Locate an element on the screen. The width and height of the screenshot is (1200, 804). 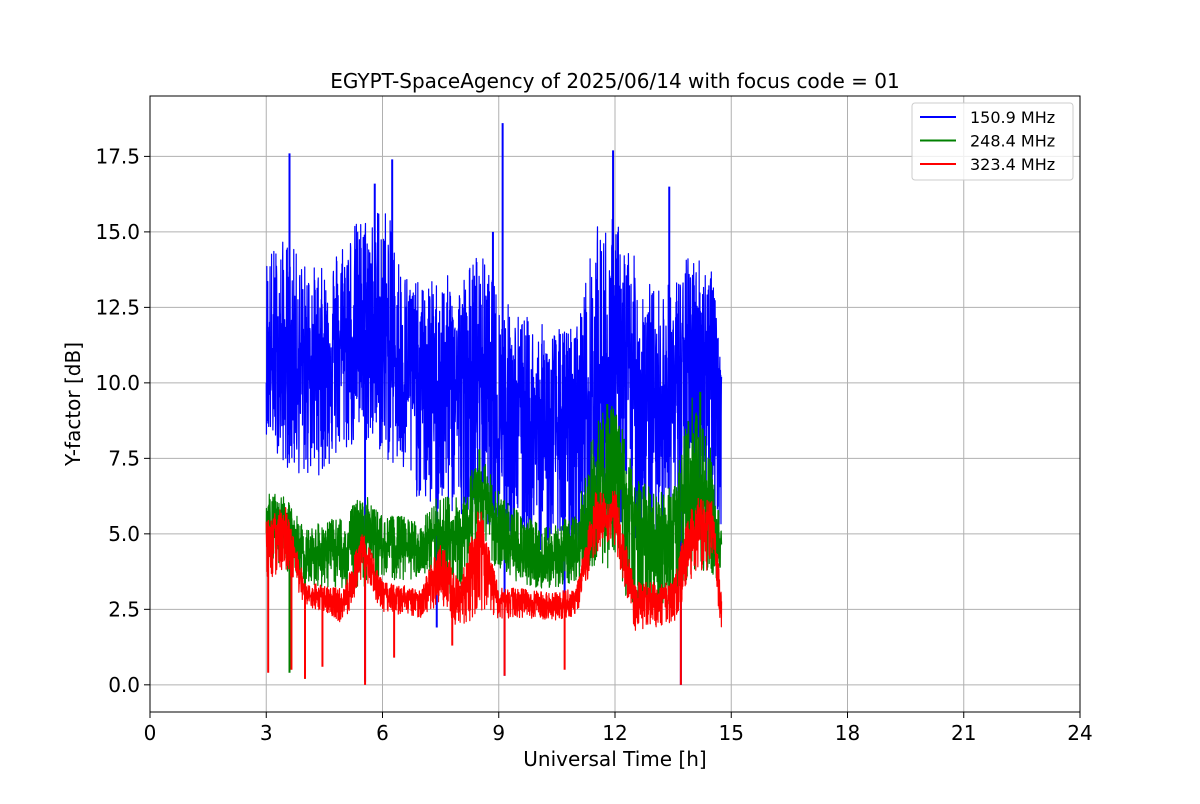
y-tick-label: 7.5 is located at coordinates (124, 458).